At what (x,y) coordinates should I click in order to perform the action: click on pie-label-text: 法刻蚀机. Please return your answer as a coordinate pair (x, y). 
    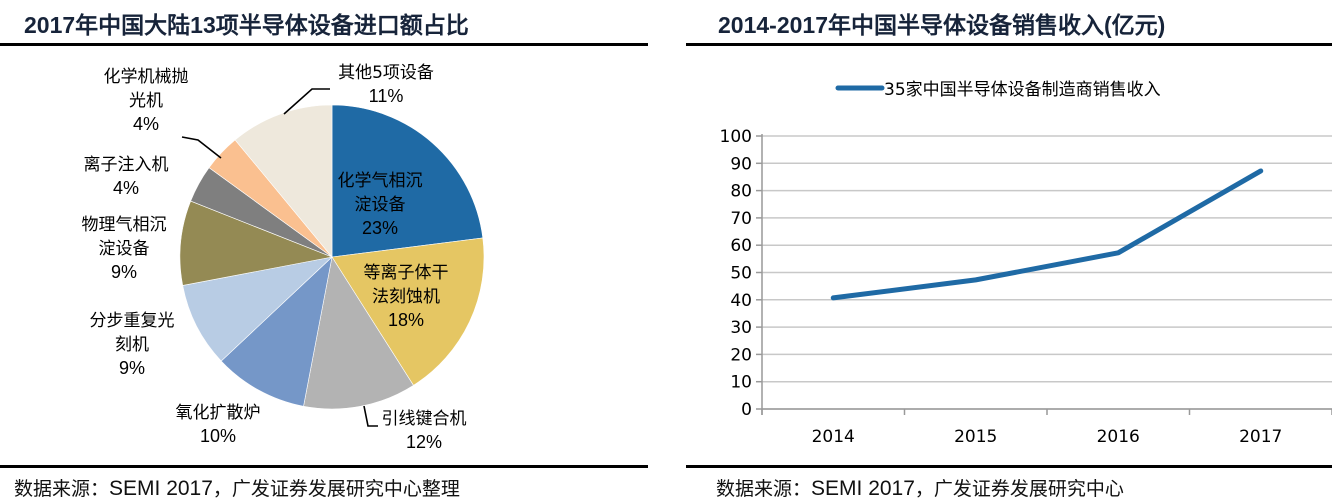
    Looking at the image, I should click on (406, 297).